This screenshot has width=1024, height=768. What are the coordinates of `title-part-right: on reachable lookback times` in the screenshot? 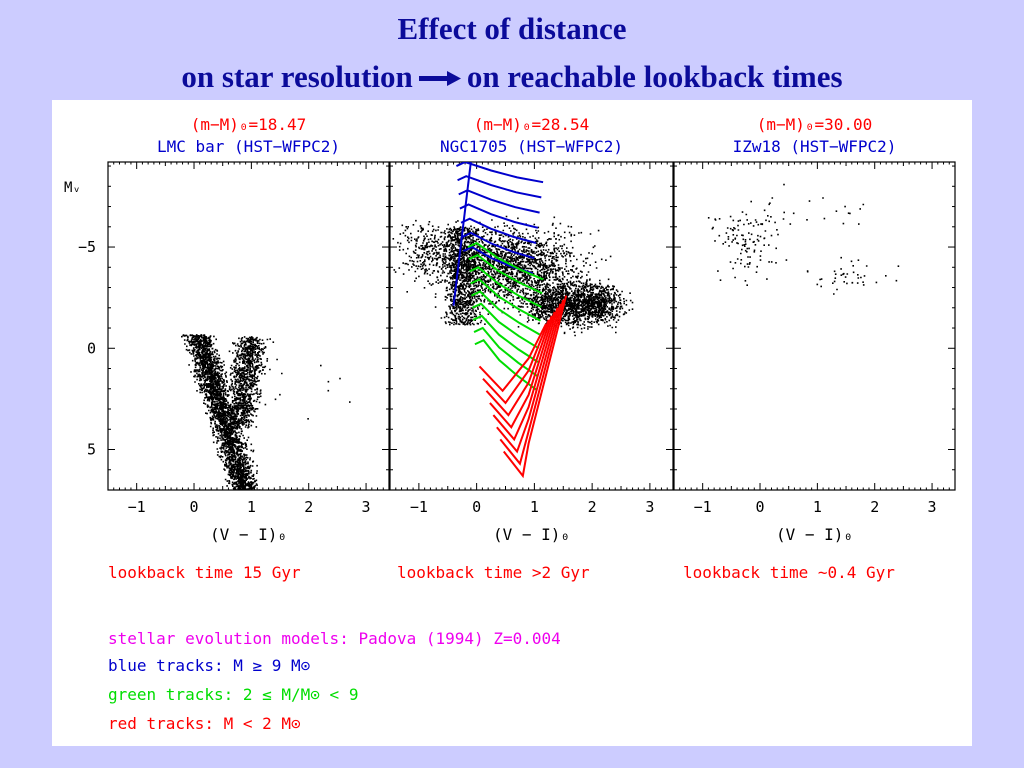 It's located at (654, 76).